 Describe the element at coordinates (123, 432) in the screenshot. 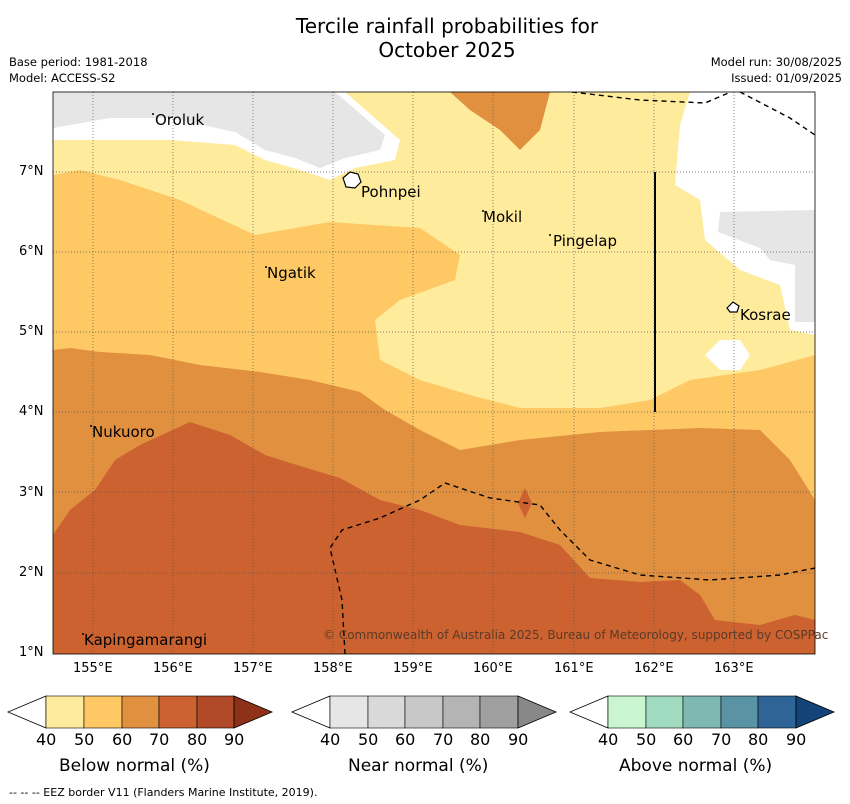

I see `place-nukuoro: Nukuoro` at that location.